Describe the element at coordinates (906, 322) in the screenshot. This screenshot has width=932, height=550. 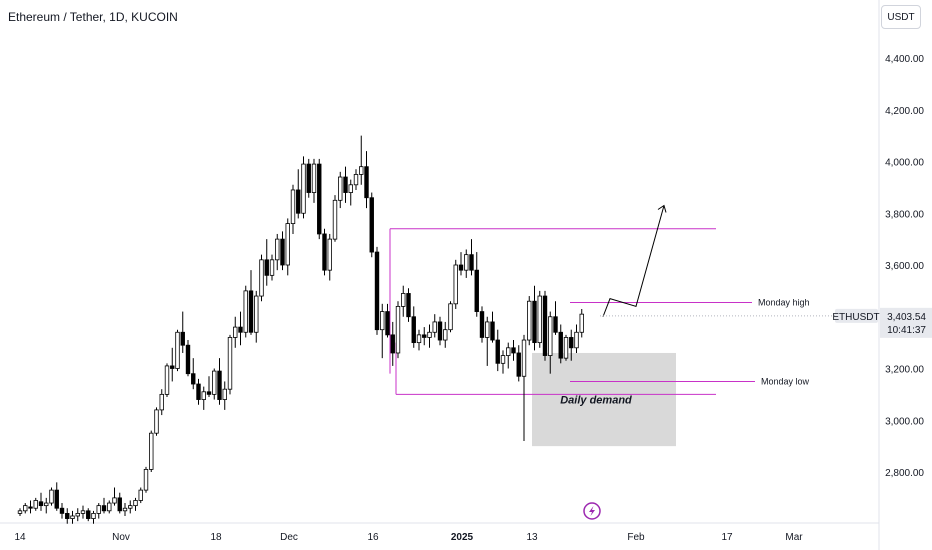
I see `price-tag` at that location.